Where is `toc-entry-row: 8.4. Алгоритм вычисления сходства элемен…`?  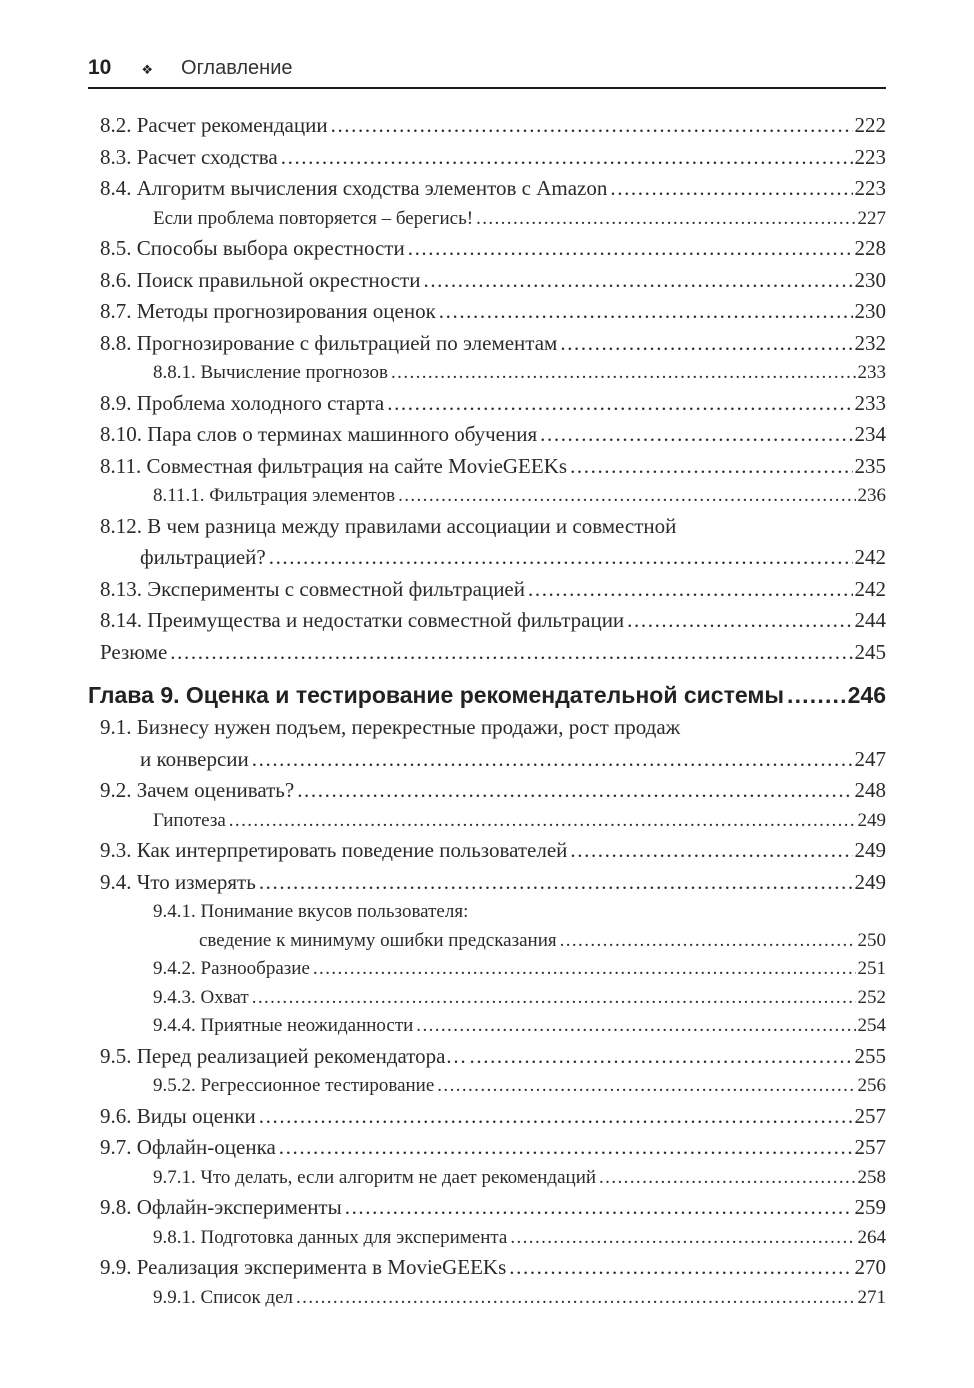 toc-entry-row: 8.4. Алгоритм вычисления сходства элемен… is located at coordinates (493, 189).